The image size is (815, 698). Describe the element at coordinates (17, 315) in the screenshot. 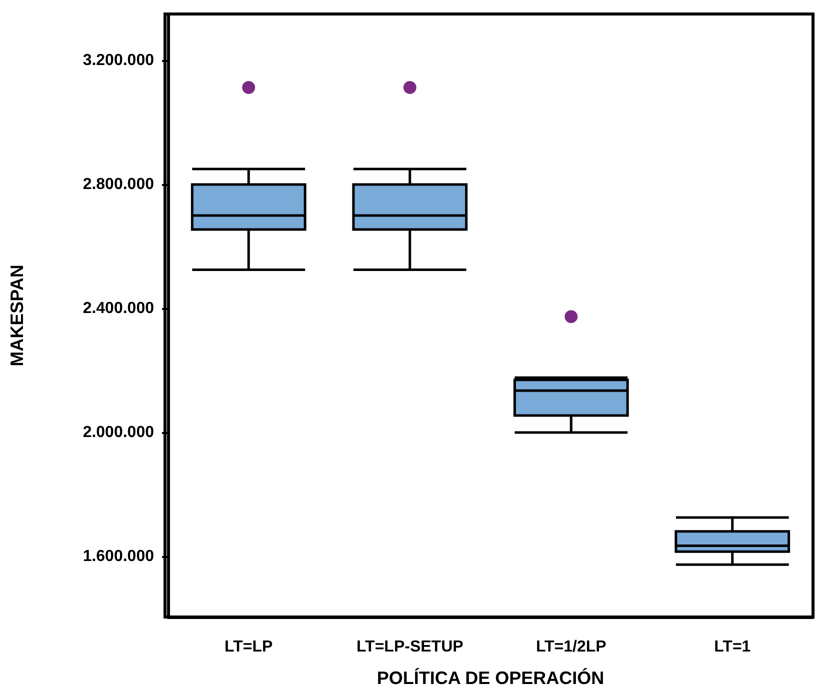

I see `y-axis-title: MAKESPAN` at that location.